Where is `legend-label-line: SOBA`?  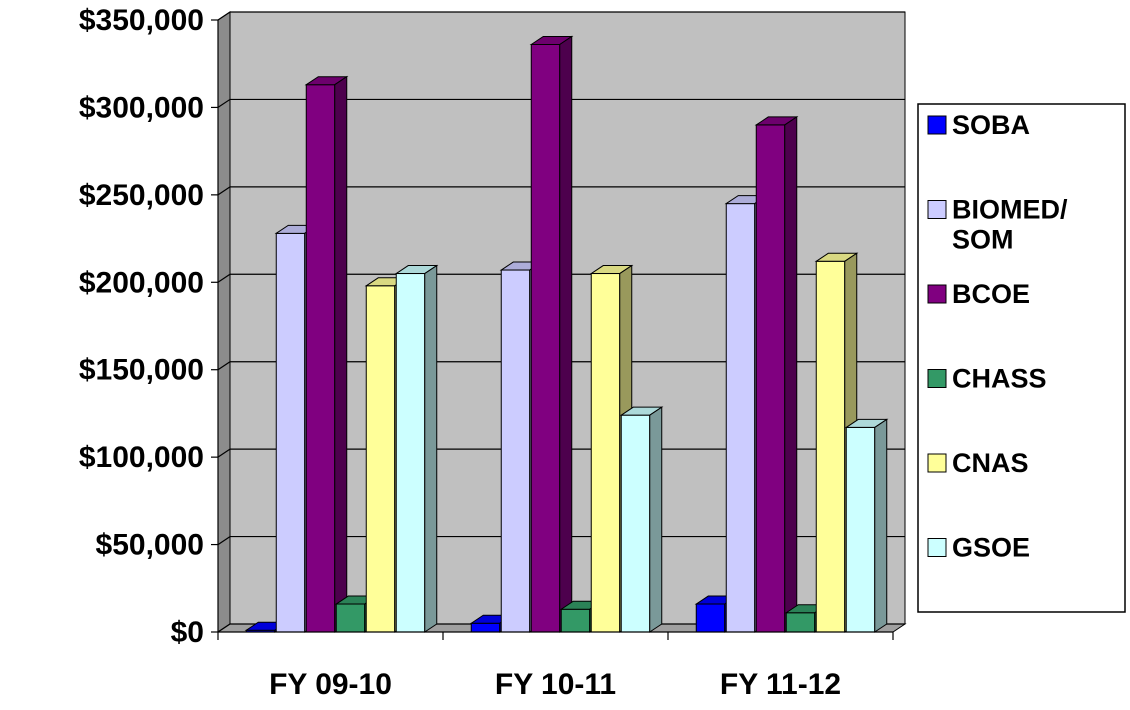
legend-label-line: SOBA is located at coordinates (991, 125).